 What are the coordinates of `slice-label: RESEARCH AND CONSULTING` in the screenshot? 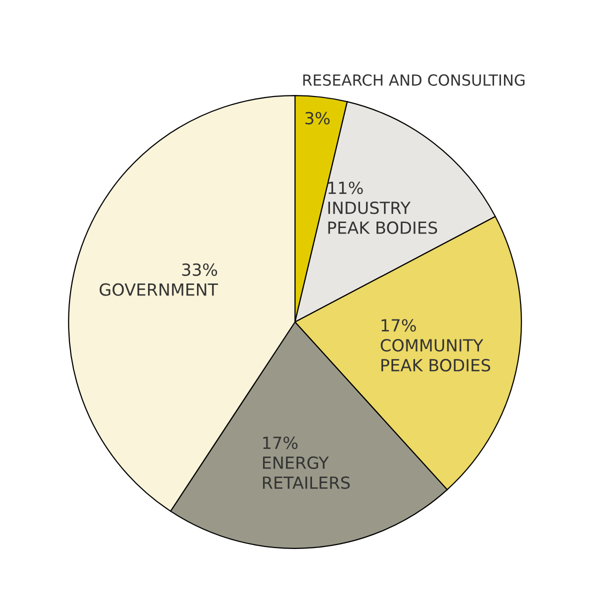 It's located at (413, 80).